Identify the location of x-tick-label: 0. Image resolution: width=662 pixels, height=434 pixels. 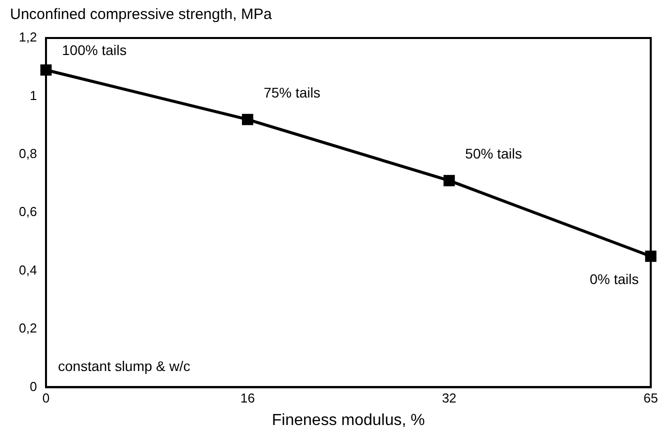
(46, 398).